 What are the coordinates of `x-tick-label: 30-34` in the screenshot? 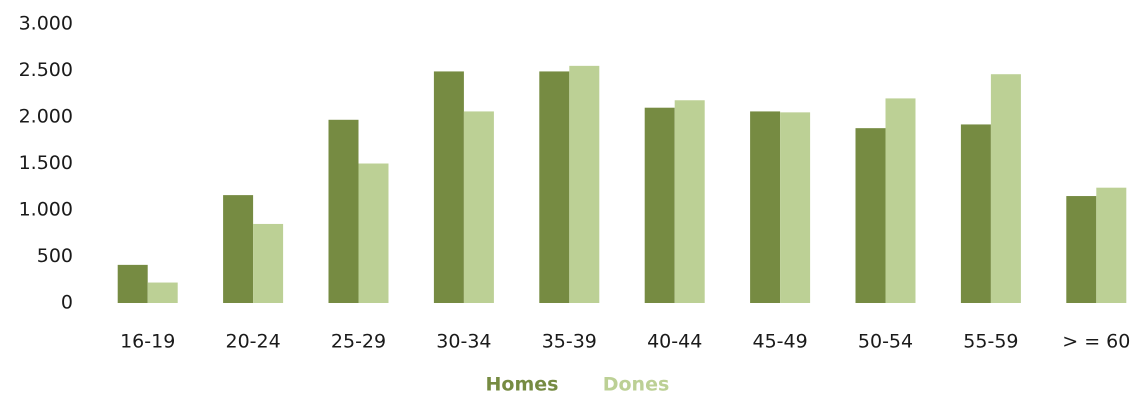 It's located at (463, 342).